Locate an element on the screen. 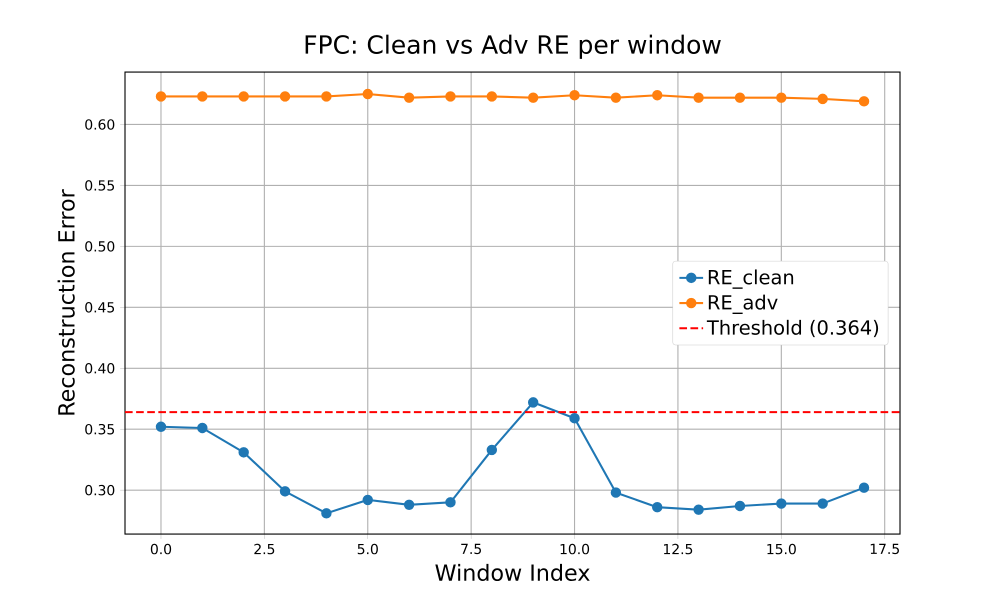 This screenshot has width=1000, height=600. y-tick-label: 0.40 is located at coordinates (99, 368).